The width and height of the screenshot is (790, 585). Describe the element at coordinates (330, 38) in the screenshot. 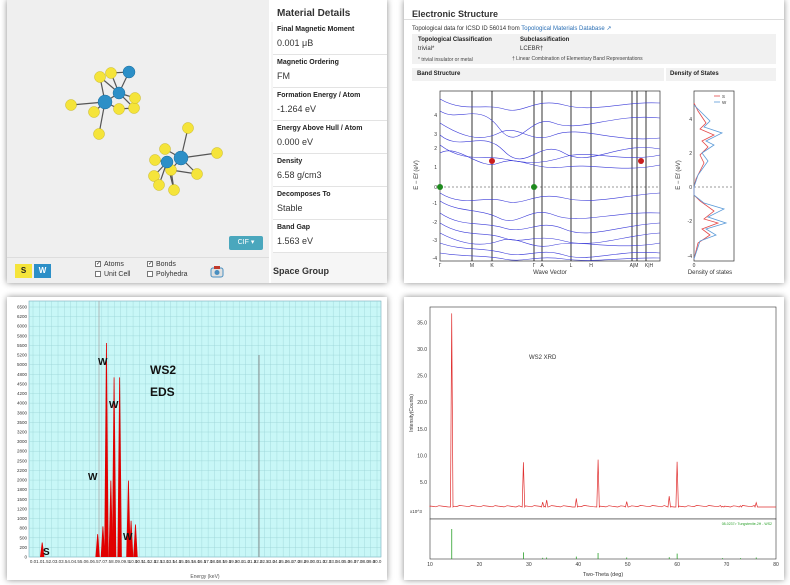

I see `property-final-magnetic-moment: Final Magnetic Moment 0.001 μB` at that location.